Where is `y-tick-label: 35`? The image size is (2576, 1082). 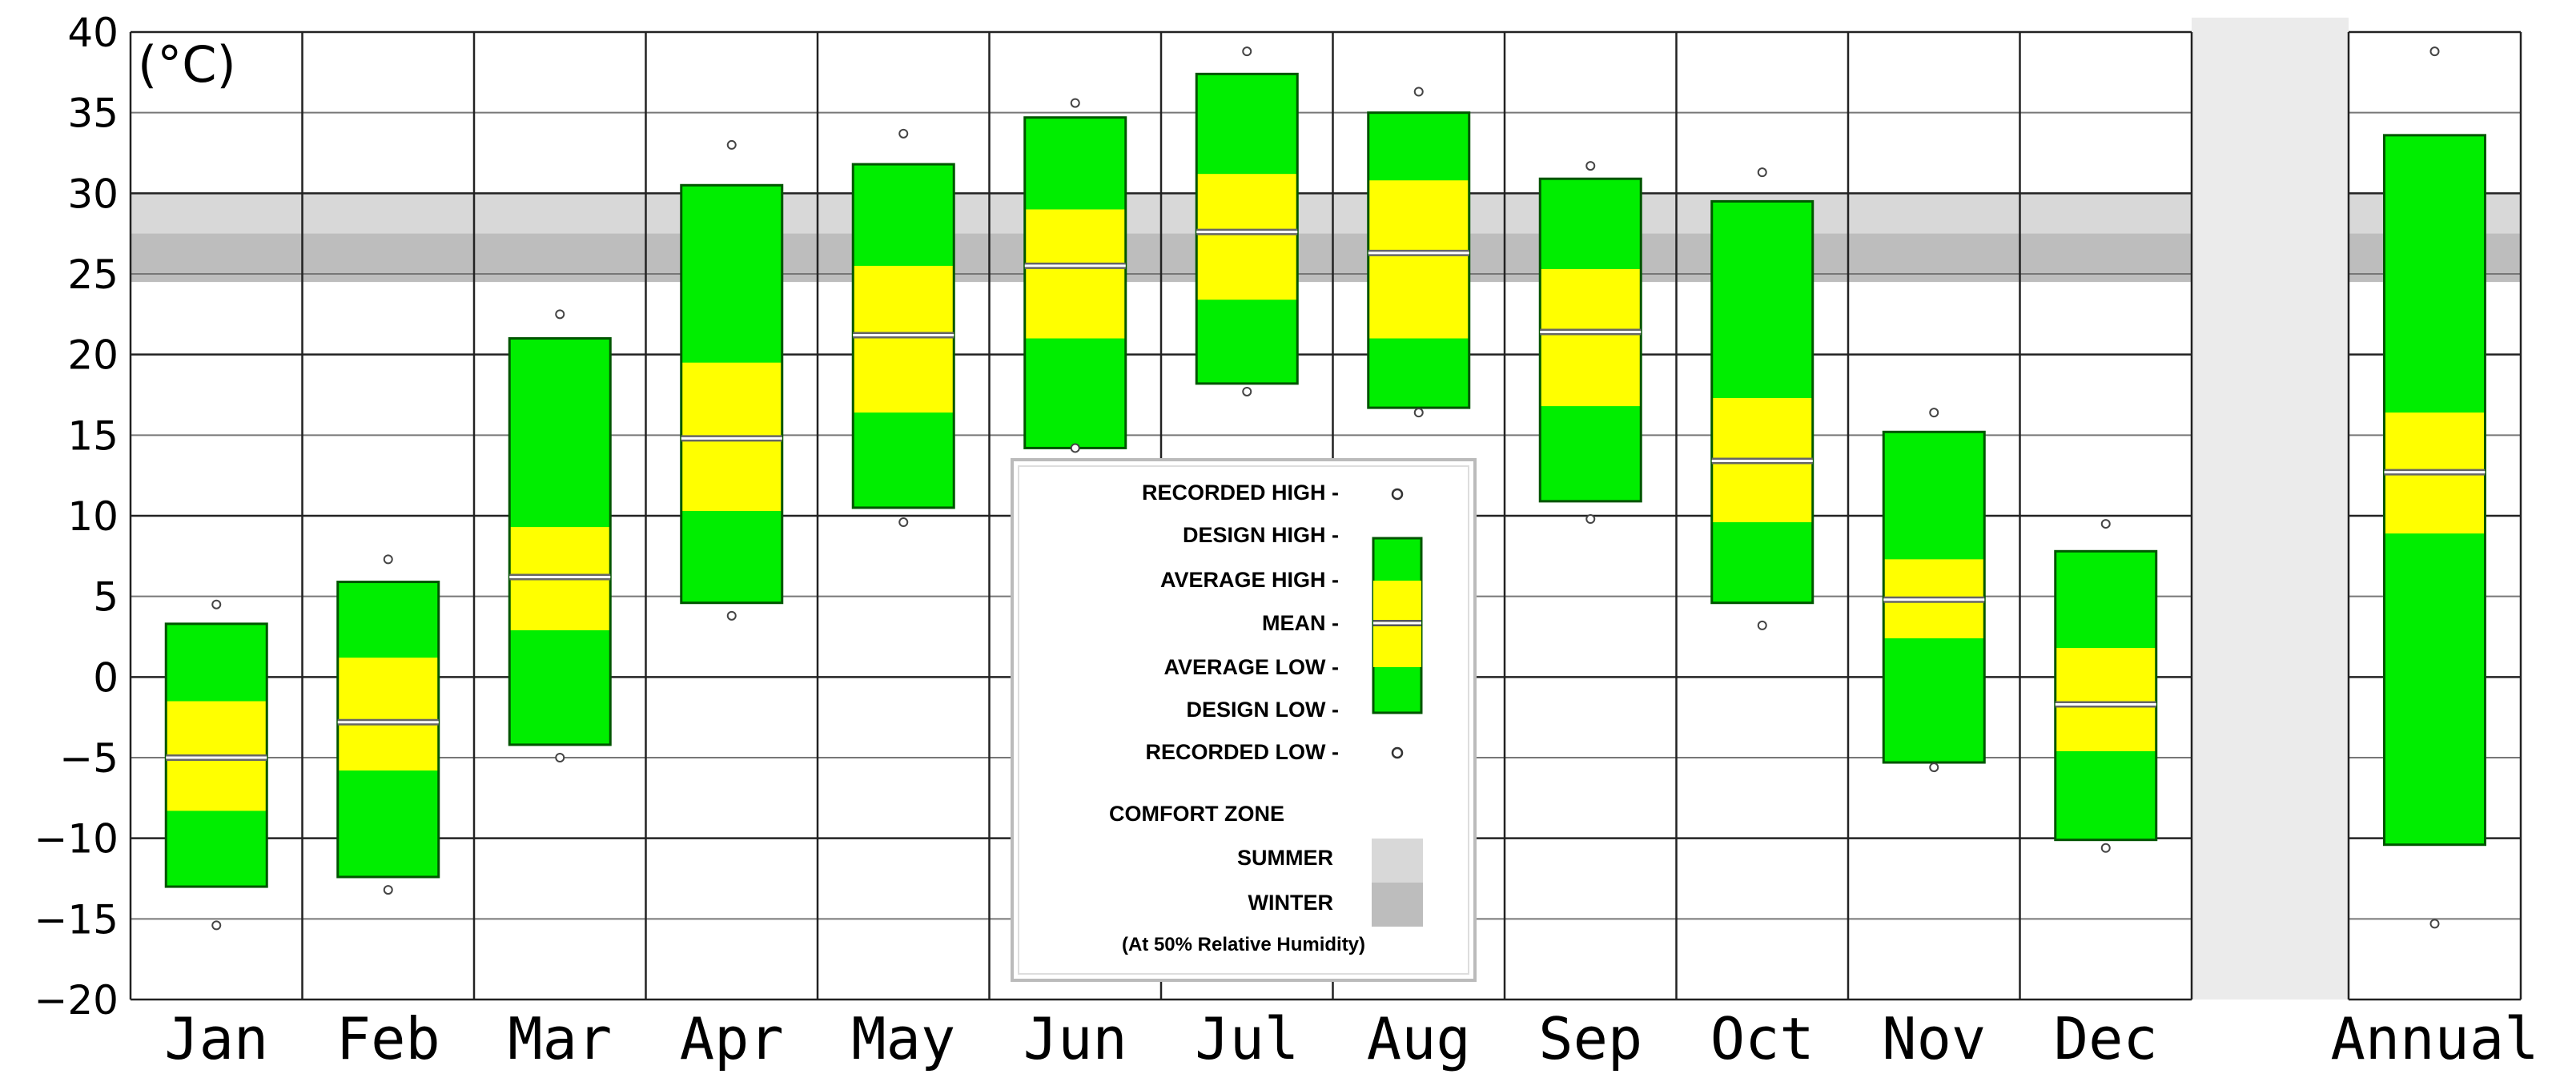
y-tick-label: 35 is located at coordinates (93, 114).